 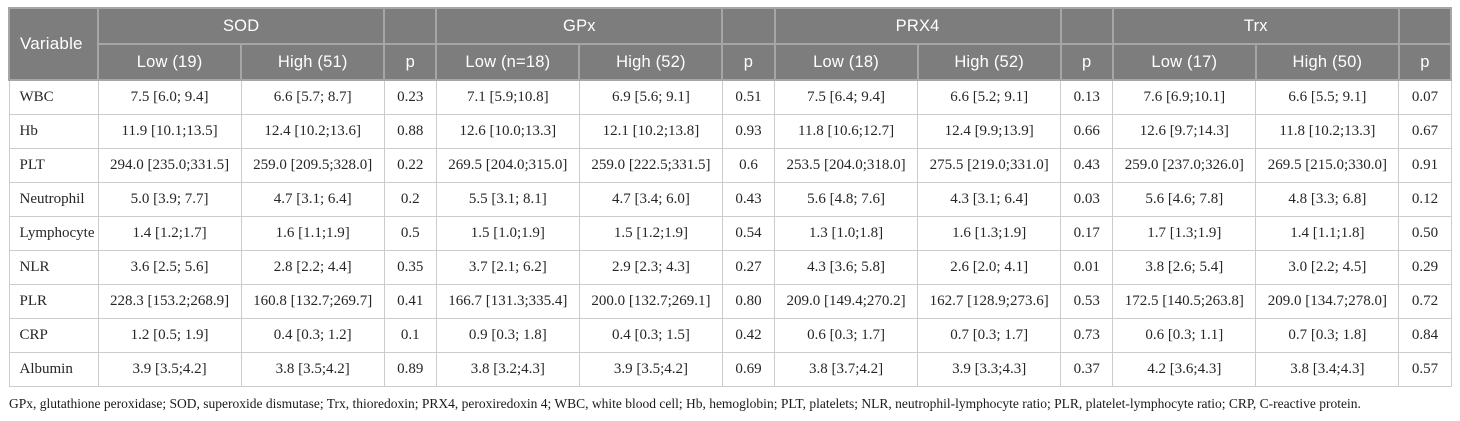 What do you see at coordinates (748, 62) in the screenshot?
I see `column-header-gpx-p: p` at bounding box center [748, 62].